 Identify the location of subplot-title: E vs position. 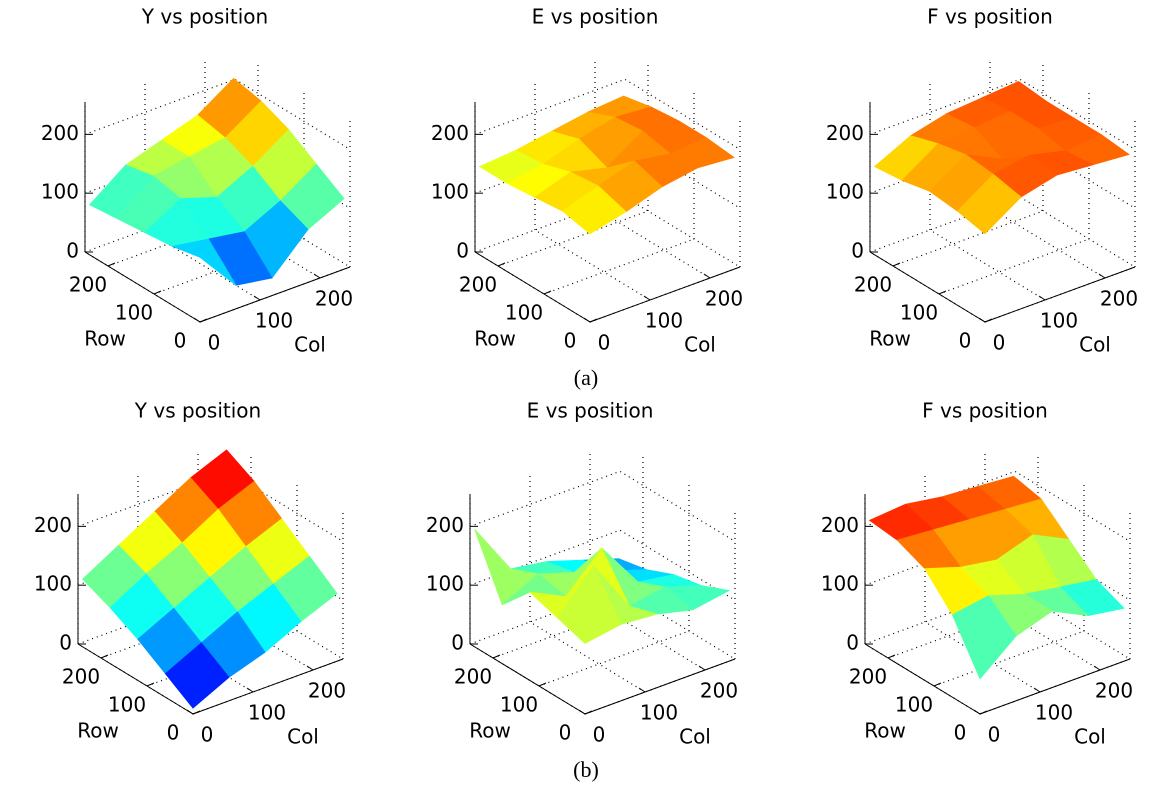
(590, 411).